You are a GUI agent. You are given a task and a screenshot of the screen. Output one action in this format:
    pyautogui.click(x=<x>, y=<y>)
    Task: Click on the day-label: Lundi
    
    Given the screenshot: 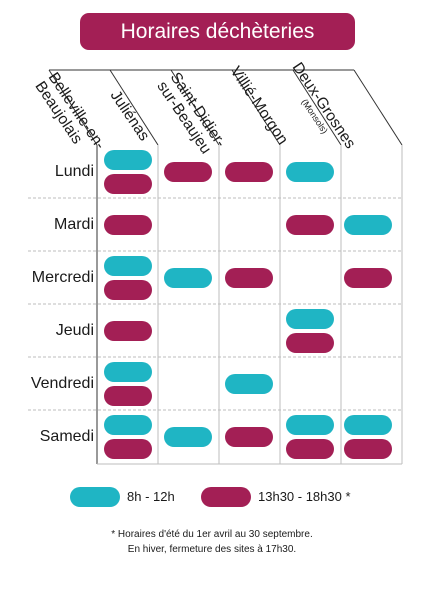 What is the action you would take?
    pyautogui.click(x=74, y=171)
    